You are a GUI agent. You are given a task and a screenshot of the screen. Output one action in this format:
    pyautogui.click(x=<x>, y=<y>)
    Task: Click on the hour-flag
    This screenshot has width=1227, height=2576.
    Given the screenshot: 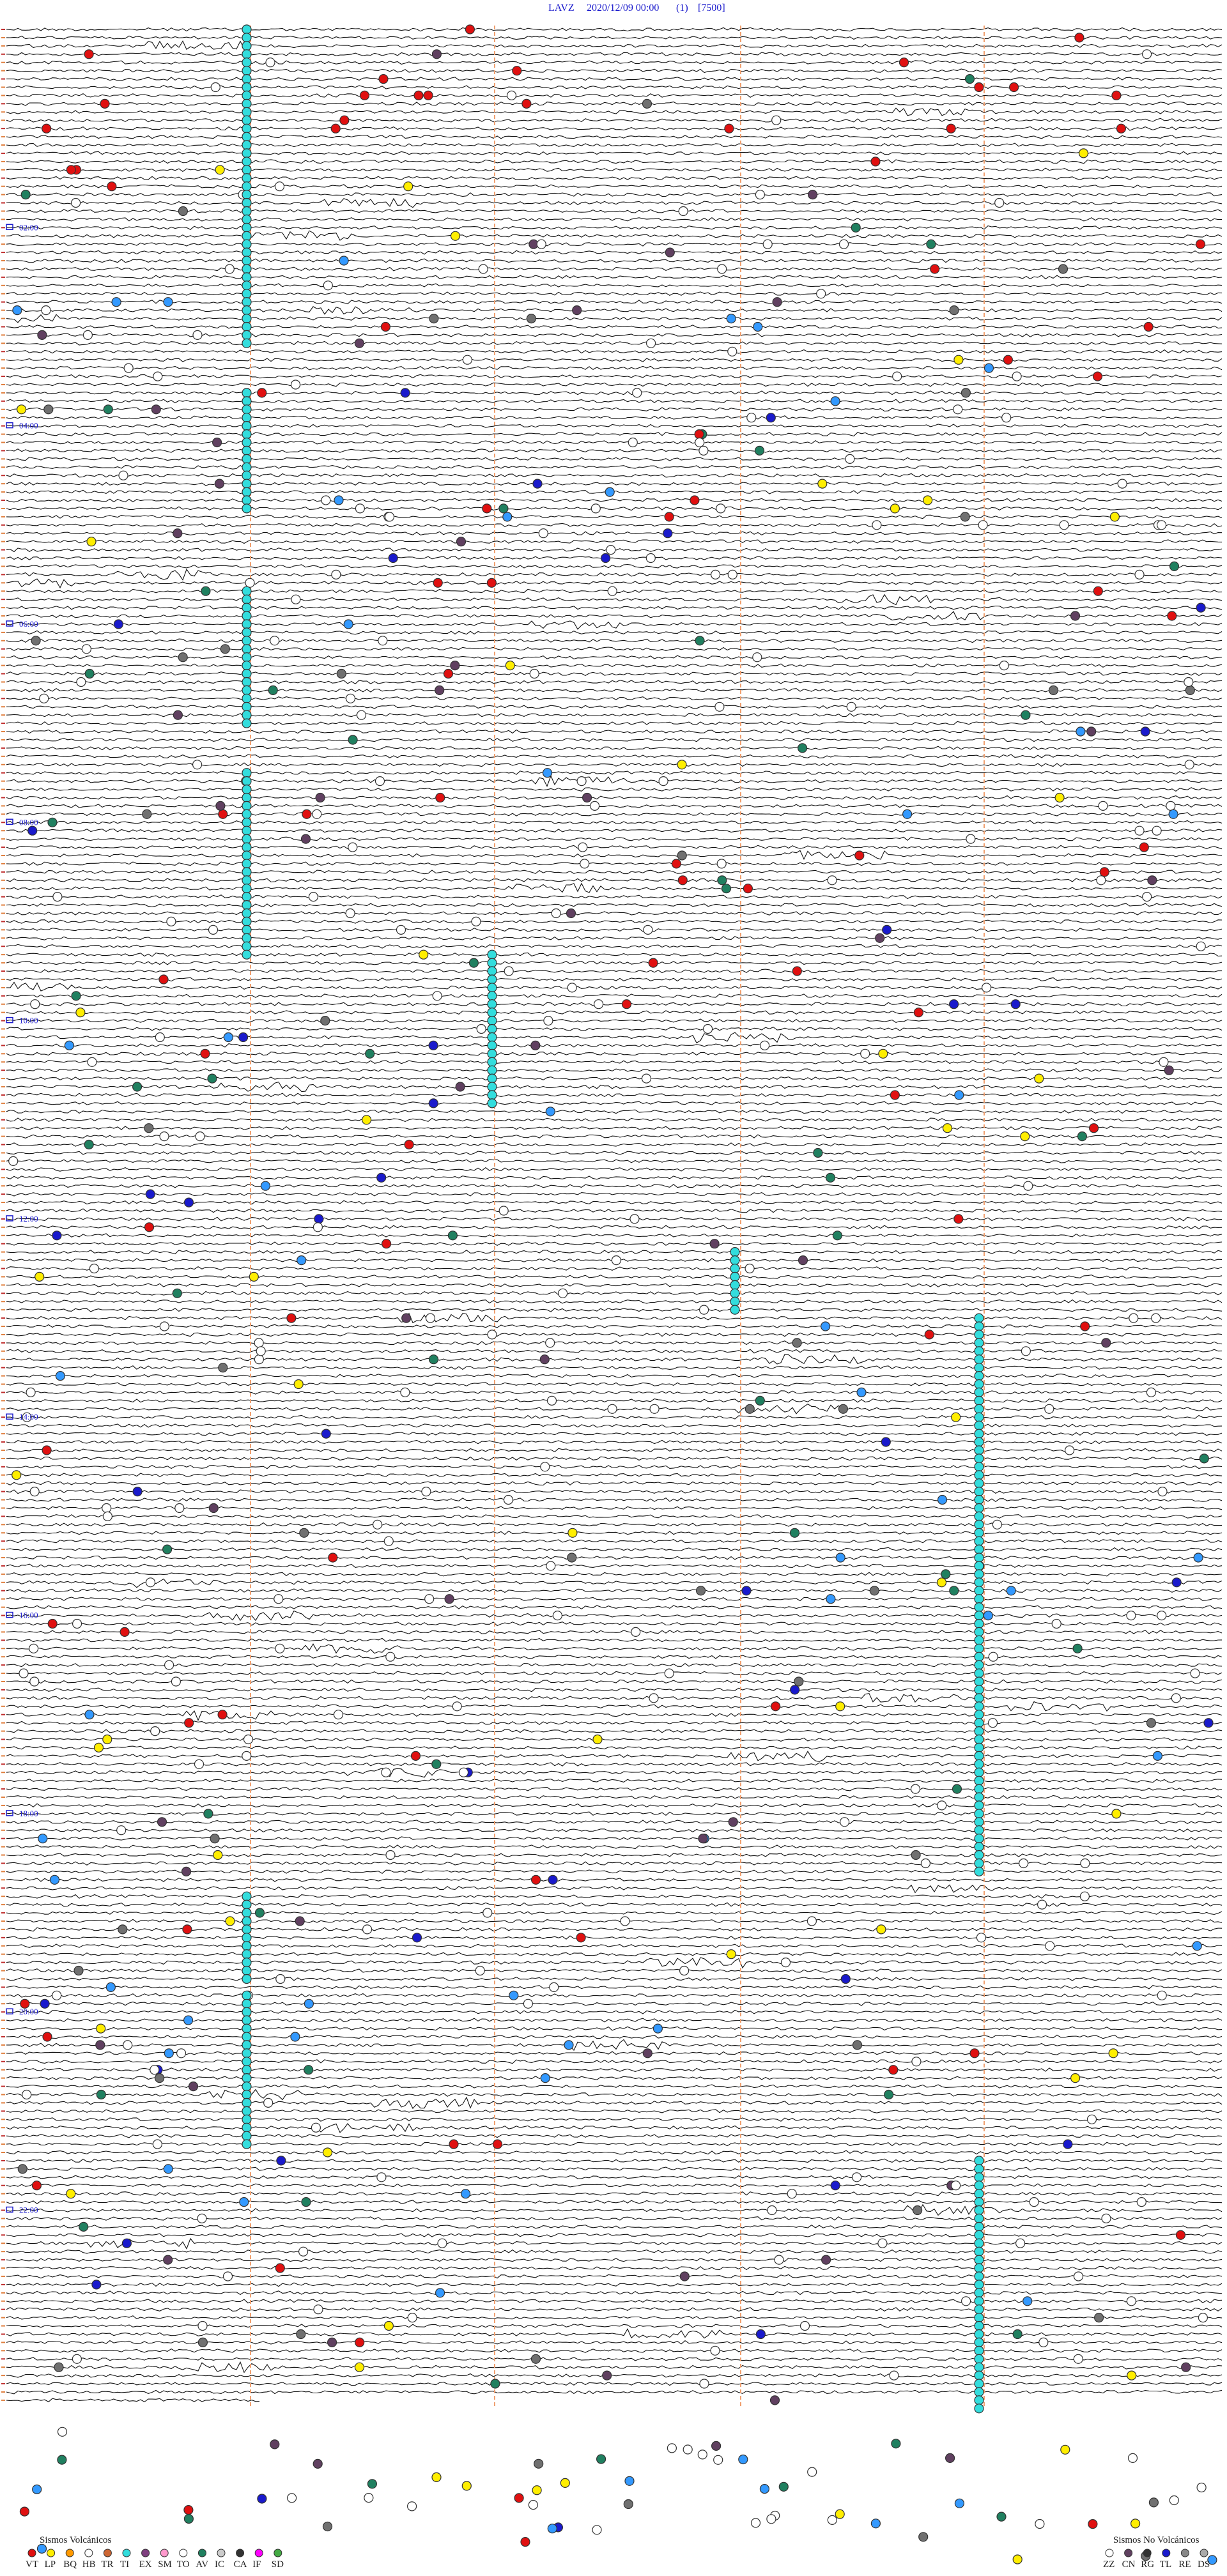 What is the action you would take?
    pyautogui.click(x=9, y=2011)
    